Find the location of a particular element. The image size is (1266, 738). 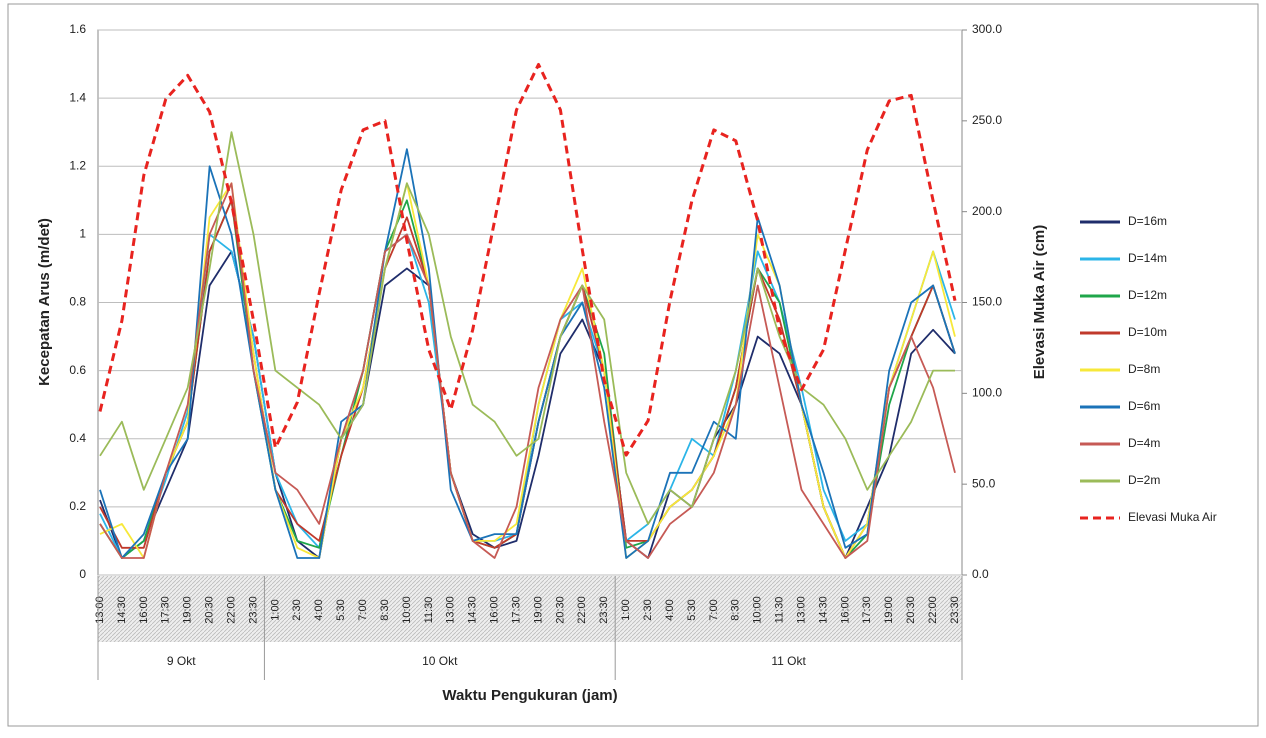

y-tick-label: 1.2 is located at coordinates (77, 165).